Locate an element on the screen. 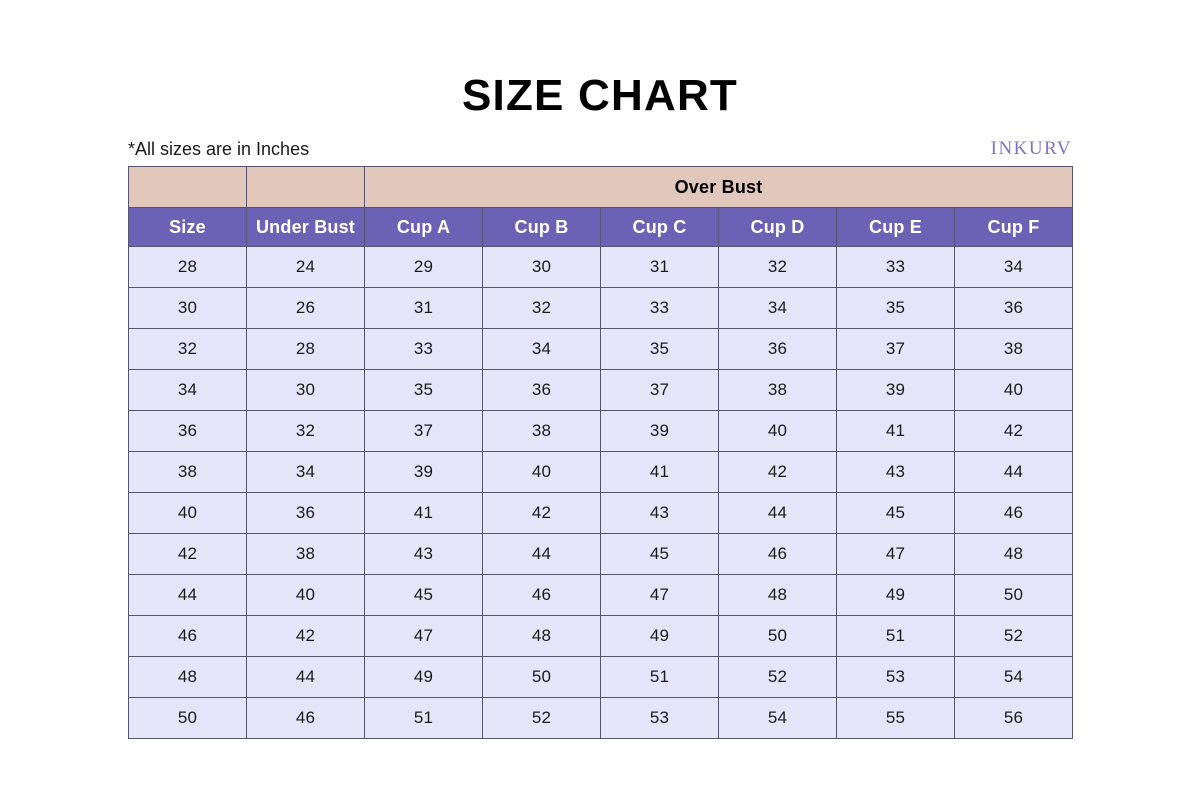 The width and height of the screenshot is (1200, 800). subheader-row: *All sizes are in Inches INKURV is located at coordinates (600, 149).